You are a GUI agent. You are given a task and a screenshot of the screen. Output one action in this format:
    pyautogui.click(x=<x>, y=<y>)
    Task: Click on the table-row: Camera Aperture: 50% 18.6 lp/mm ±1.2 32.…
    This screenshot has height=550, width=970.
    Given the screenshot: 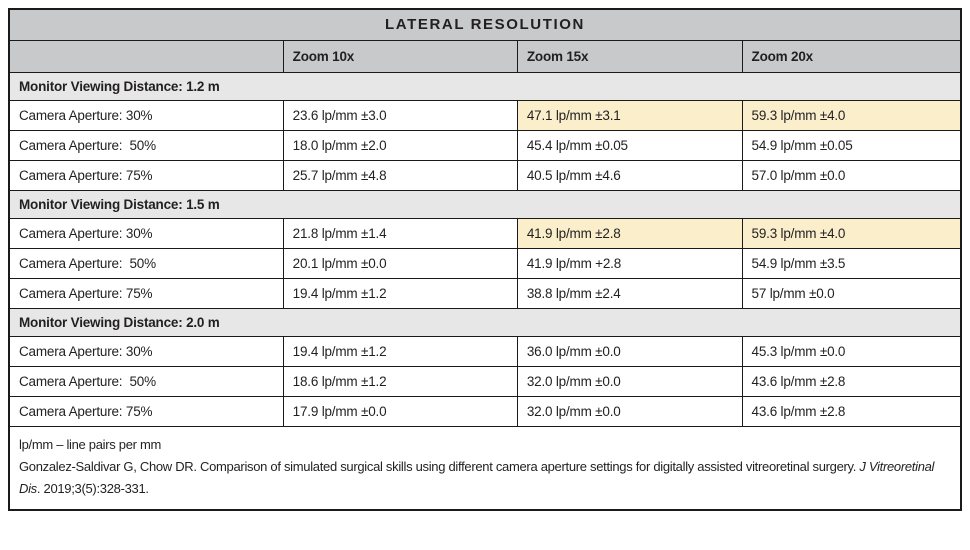 What is the action you would take?
    pyautogui.click(x=485, y=381)
    